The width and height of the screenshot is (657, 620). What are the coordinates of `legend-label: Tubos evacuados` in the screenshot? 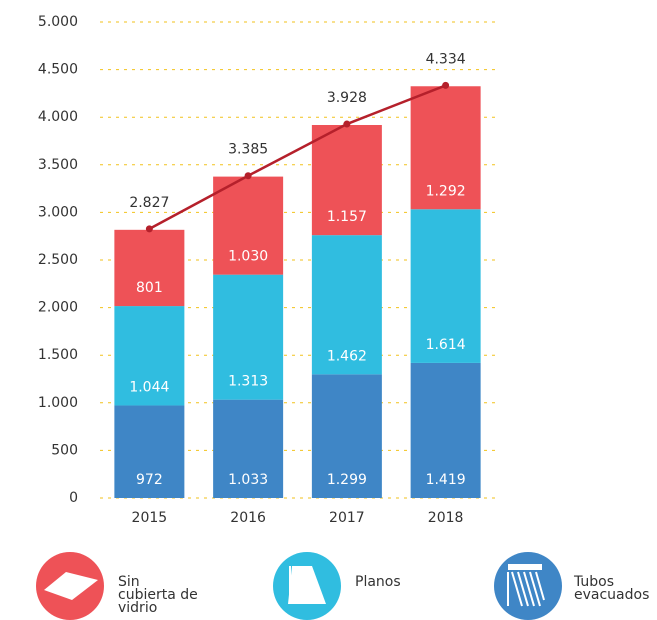 It's located at (612, 588).